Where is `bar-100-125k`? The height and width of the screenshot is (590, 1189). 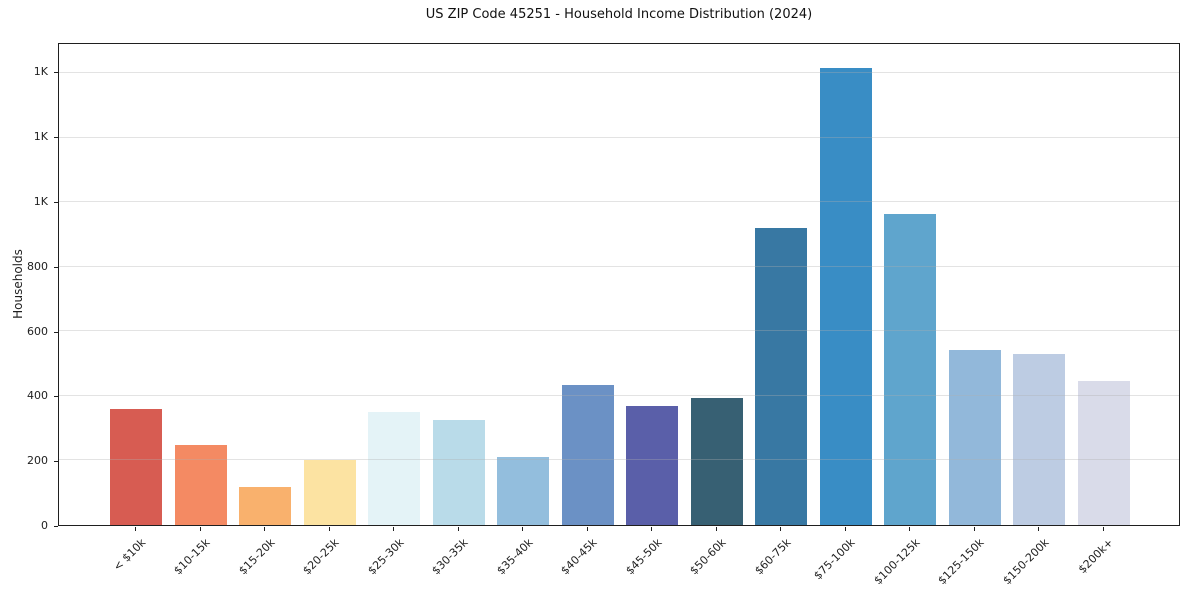
bar-100-125k is located at coordinates (910, 369).